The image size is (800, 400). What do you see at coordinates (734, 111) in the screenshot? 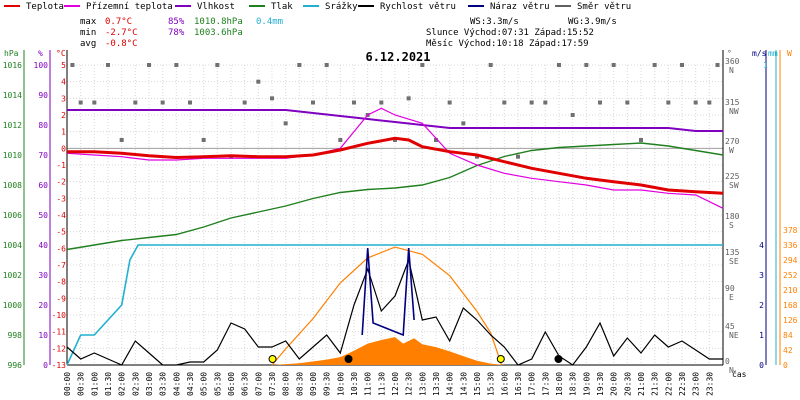
I see `dir-tick: NW` at bounding box center [734, 111].